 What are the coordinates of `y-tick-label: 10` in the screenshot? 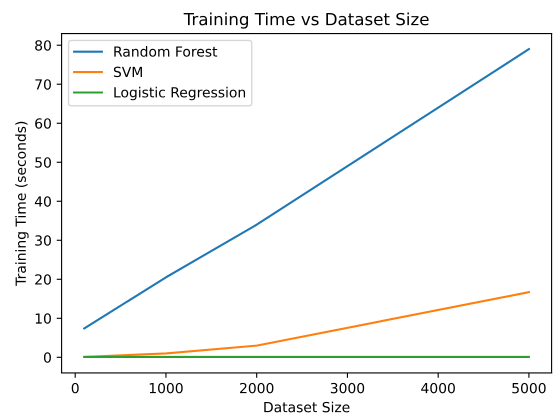 It's located at (43, 318).